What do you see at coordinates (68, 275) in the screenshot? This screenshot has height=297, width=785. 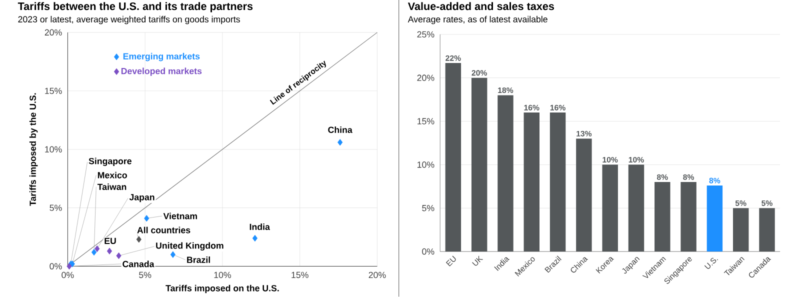 I see `x-tick-label: 0%` at bounding box center [68, 275].